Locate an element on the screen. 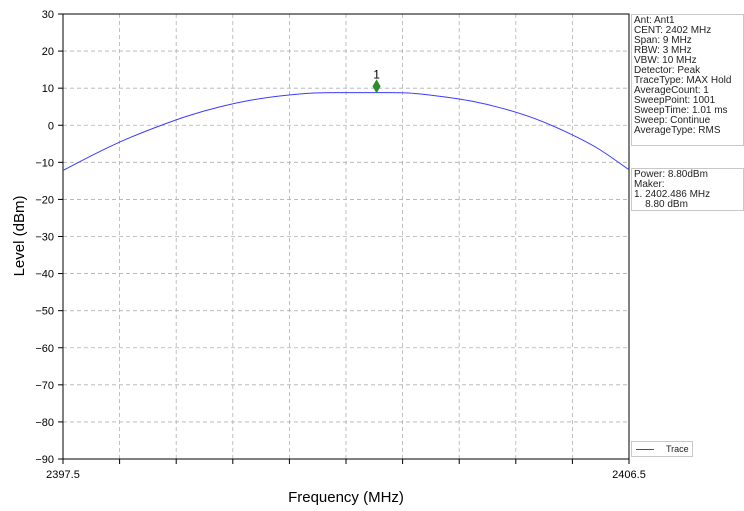  settings-line: TraceType: MAX Hold is located at coordinates (683, 80).